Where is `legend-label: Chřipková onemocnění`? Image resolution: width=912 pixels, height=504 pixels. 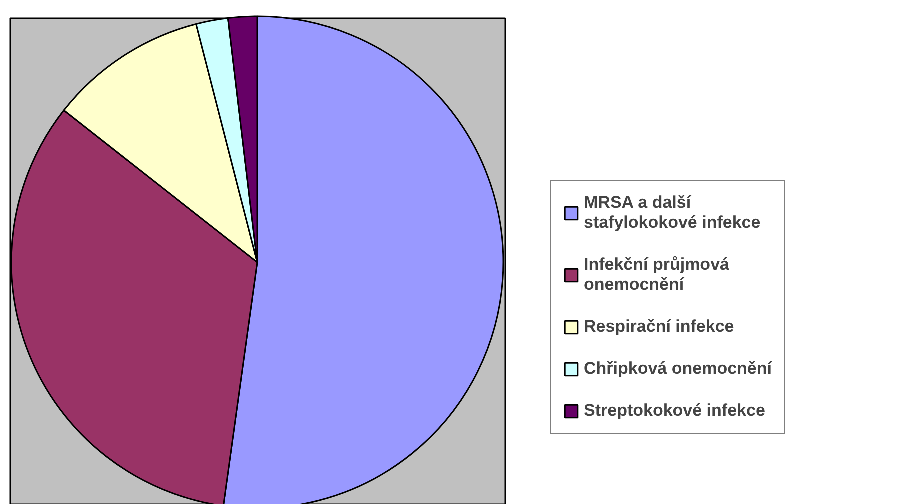
legend-label: Chřipková onemocnění is located at coordinates (678, 369).